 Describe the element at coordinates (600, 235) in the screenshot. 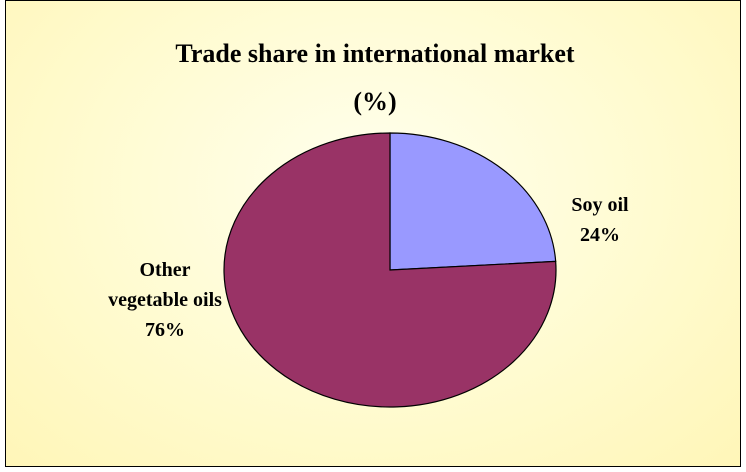

I see `slice-value: 24%` at that location.